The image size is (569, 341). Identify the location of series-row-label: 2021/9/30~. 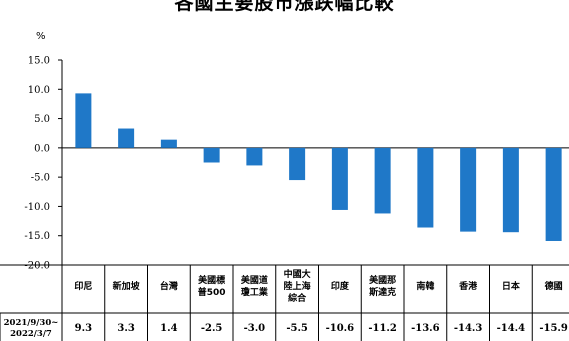
(31, 323).